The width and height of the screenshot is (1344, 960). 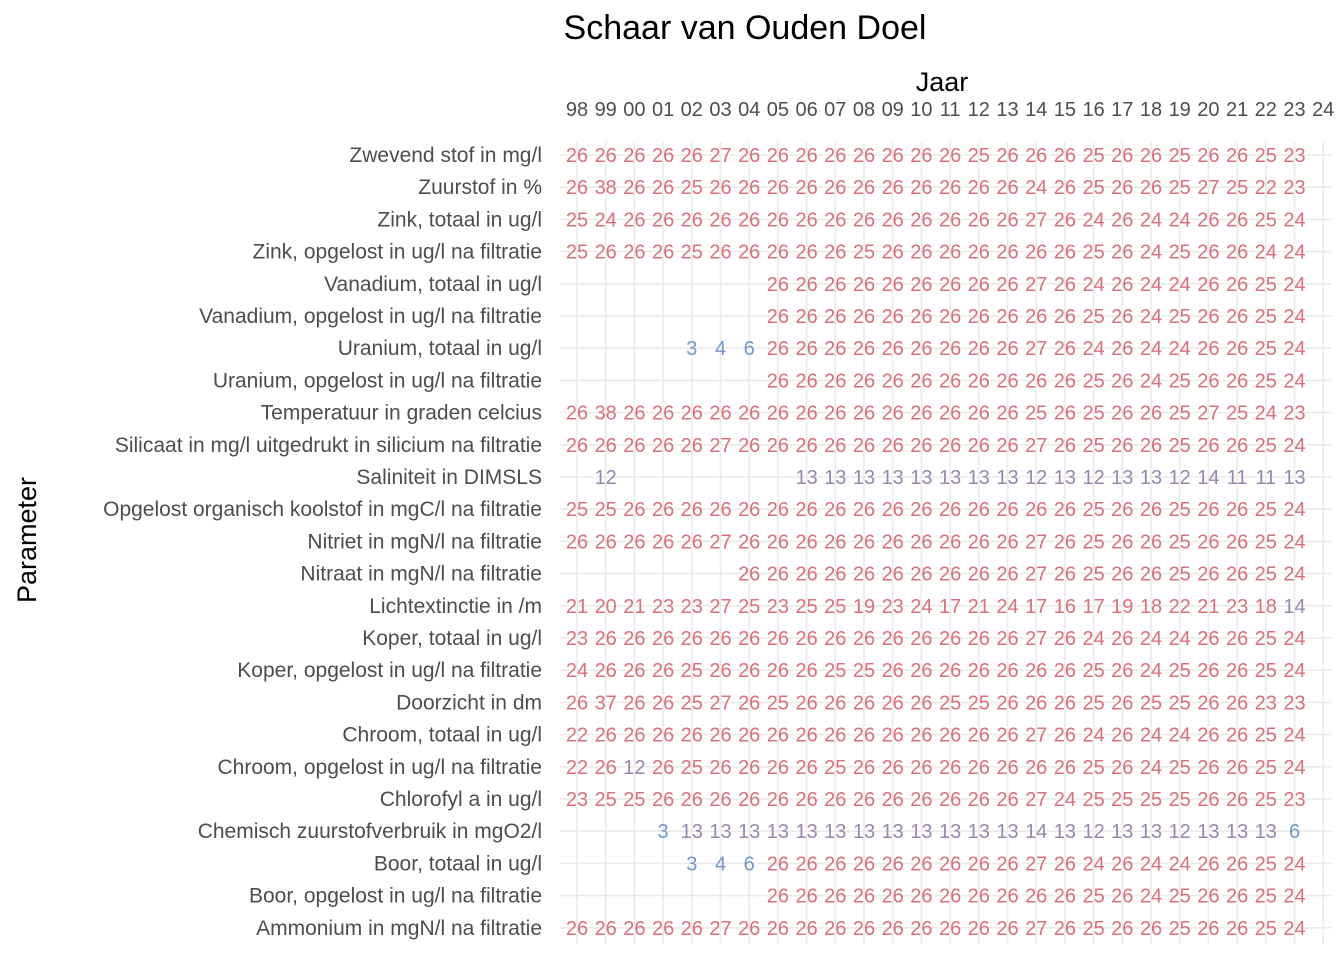 What do you see at coordinates (370, 831) in the screenshot?
I see `parameter-label: Chemisch zuurstofverbruik in mgO2/l` at bounding box center [370, 831].